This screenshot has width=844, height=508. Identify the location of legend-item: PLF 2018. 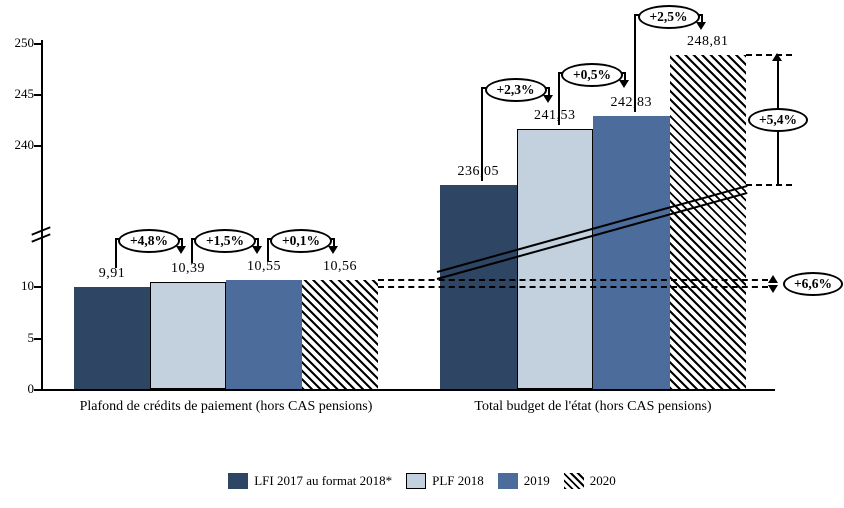
(445, 481).